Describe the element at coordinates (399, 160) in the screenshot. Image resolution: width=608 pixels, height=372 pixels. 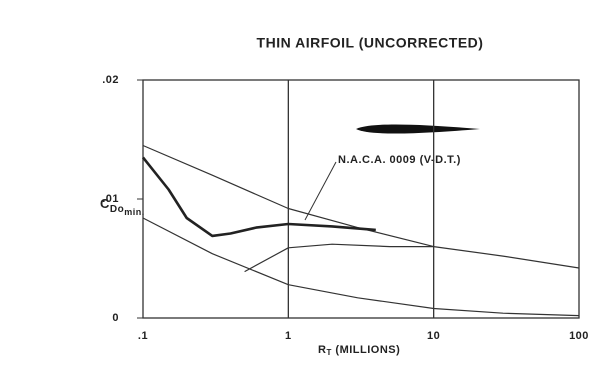
I see `annotation: N.A.C.A. 0009 (V-D.T.)` at that location.